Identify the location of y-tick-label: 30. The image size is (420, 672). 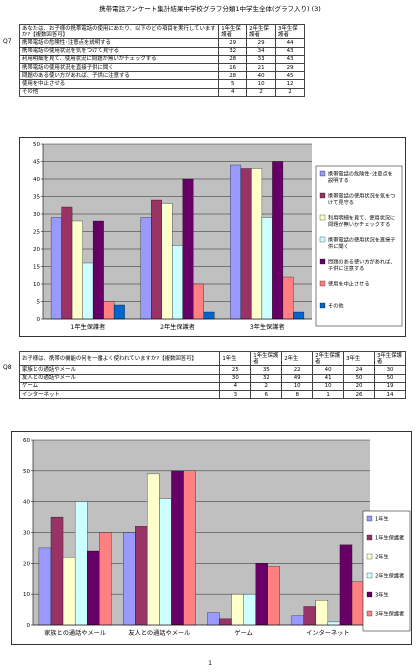
(26, 534).